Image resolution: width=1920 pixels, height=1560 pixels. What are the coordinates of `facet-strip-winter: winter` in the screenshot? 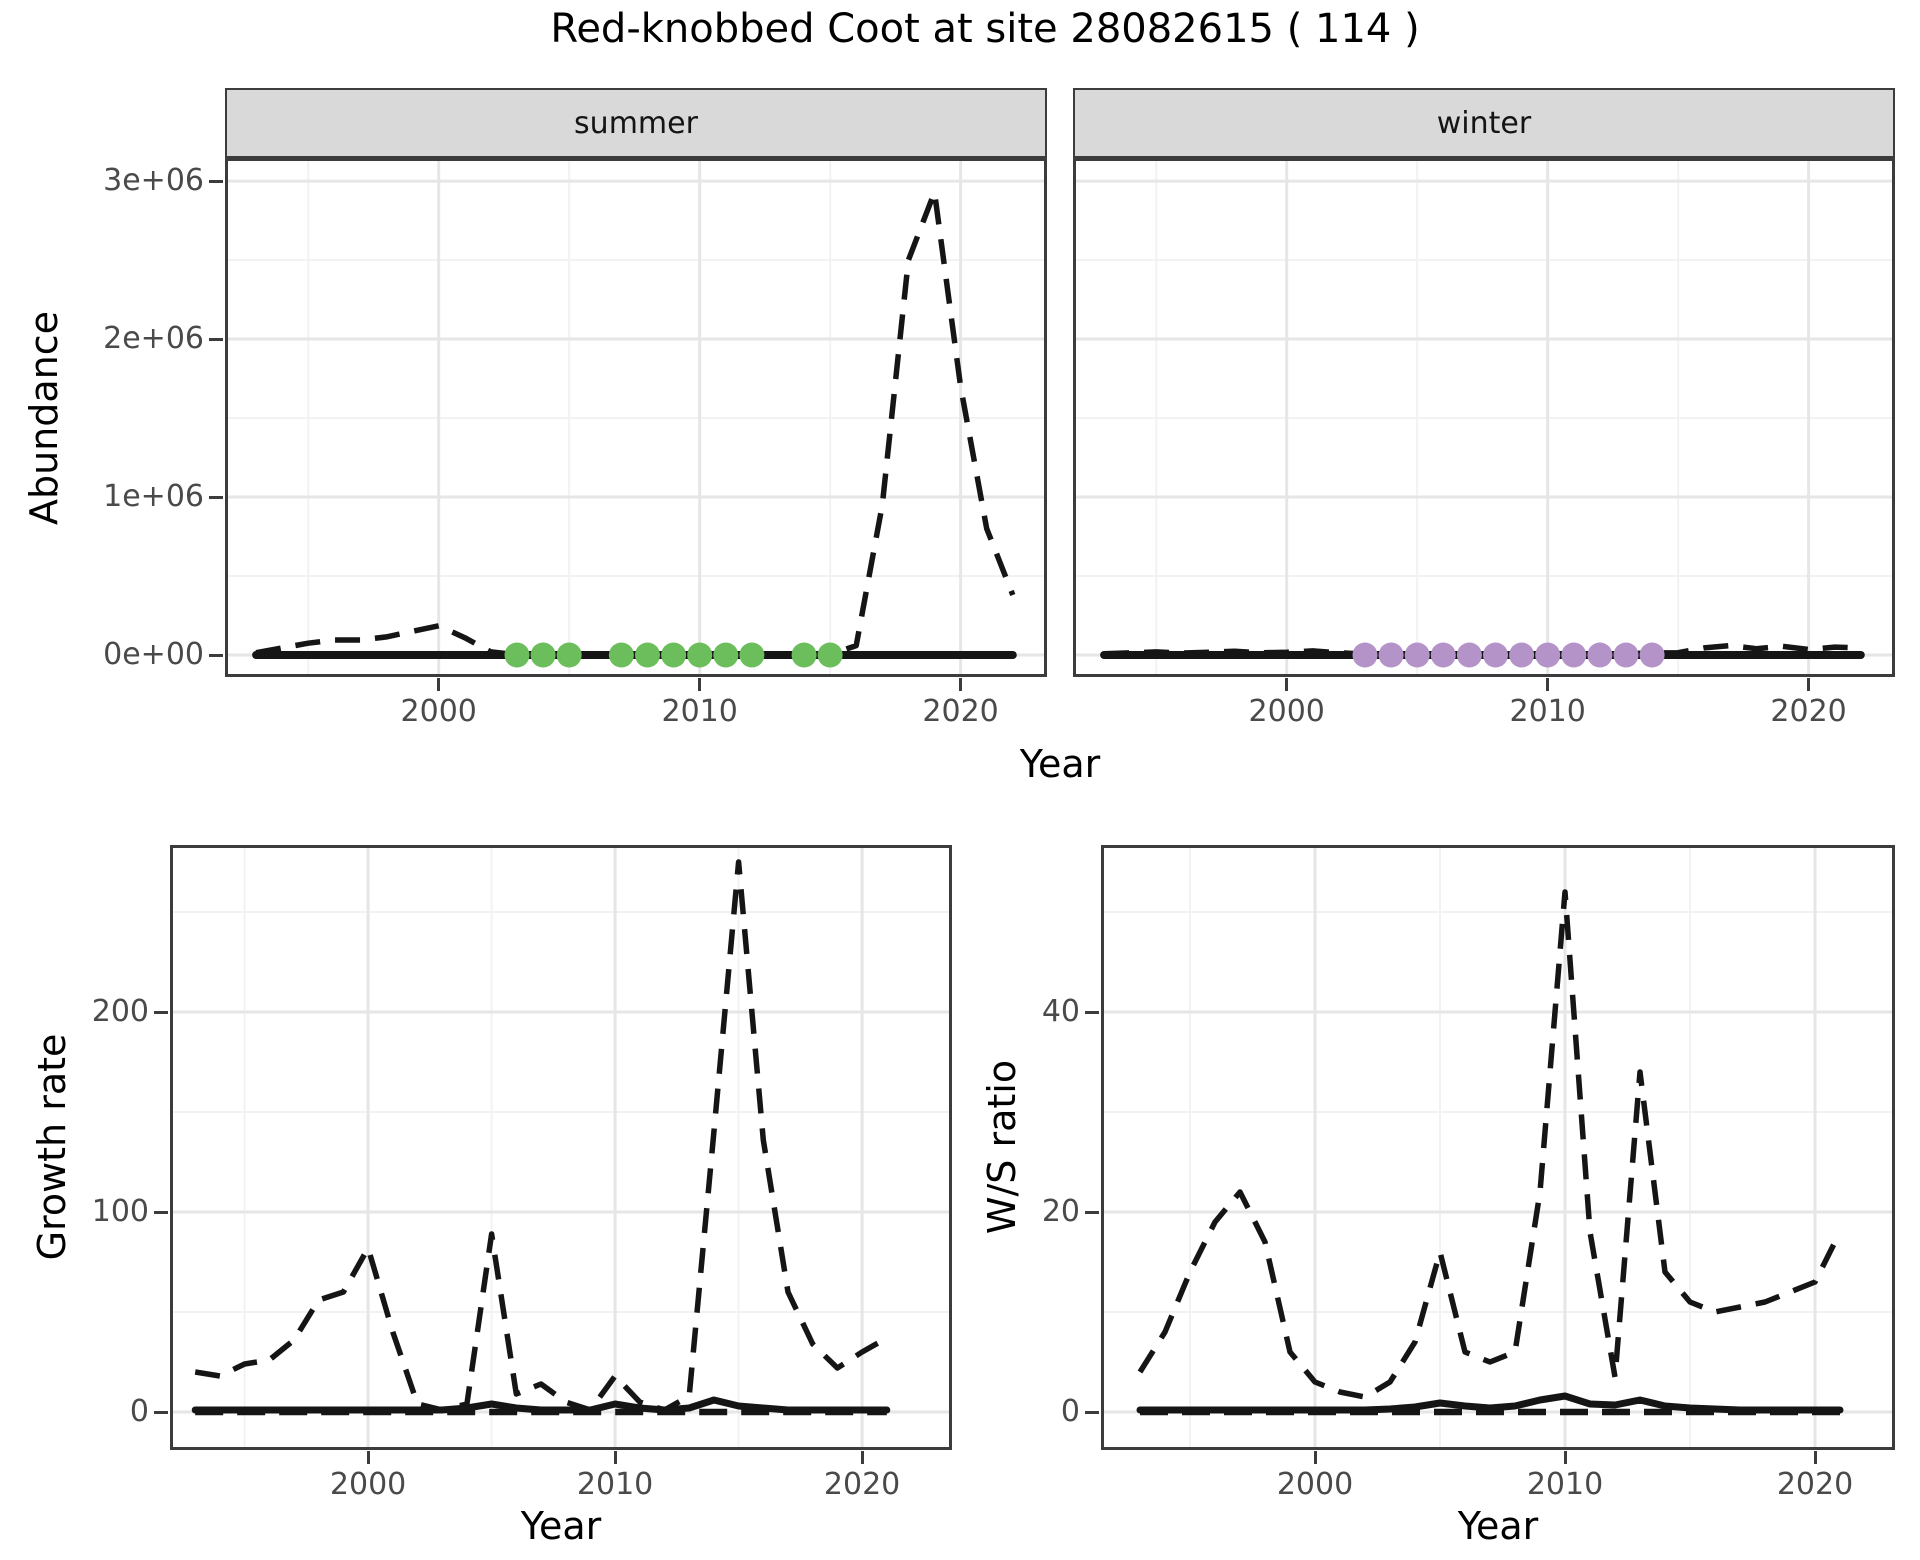 It's located at (1484, 123).